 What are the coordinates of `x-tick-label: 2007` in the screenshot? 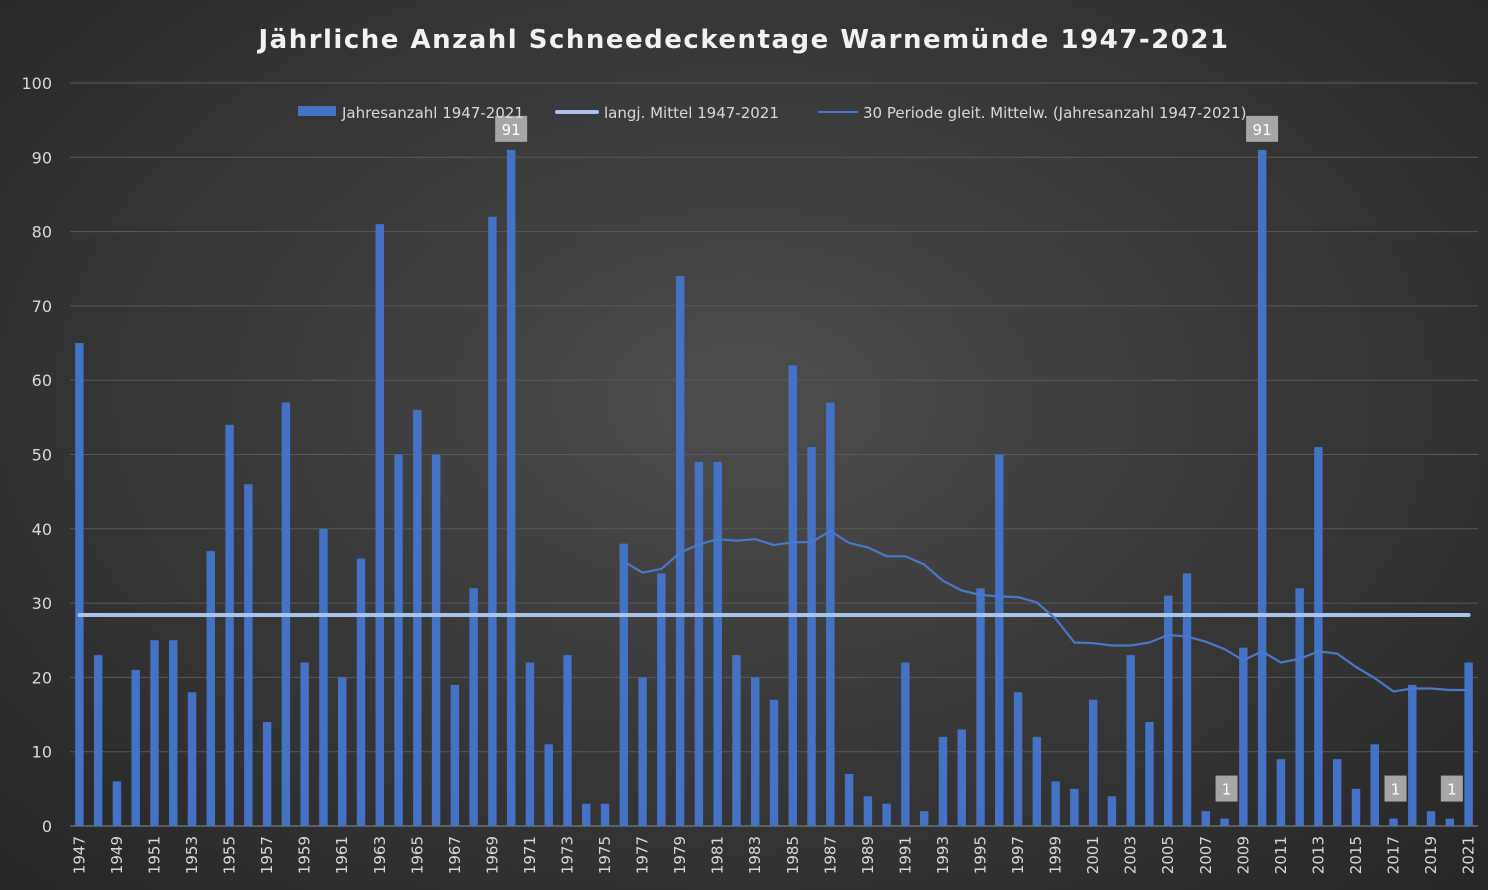 It's located at (1206, 855).